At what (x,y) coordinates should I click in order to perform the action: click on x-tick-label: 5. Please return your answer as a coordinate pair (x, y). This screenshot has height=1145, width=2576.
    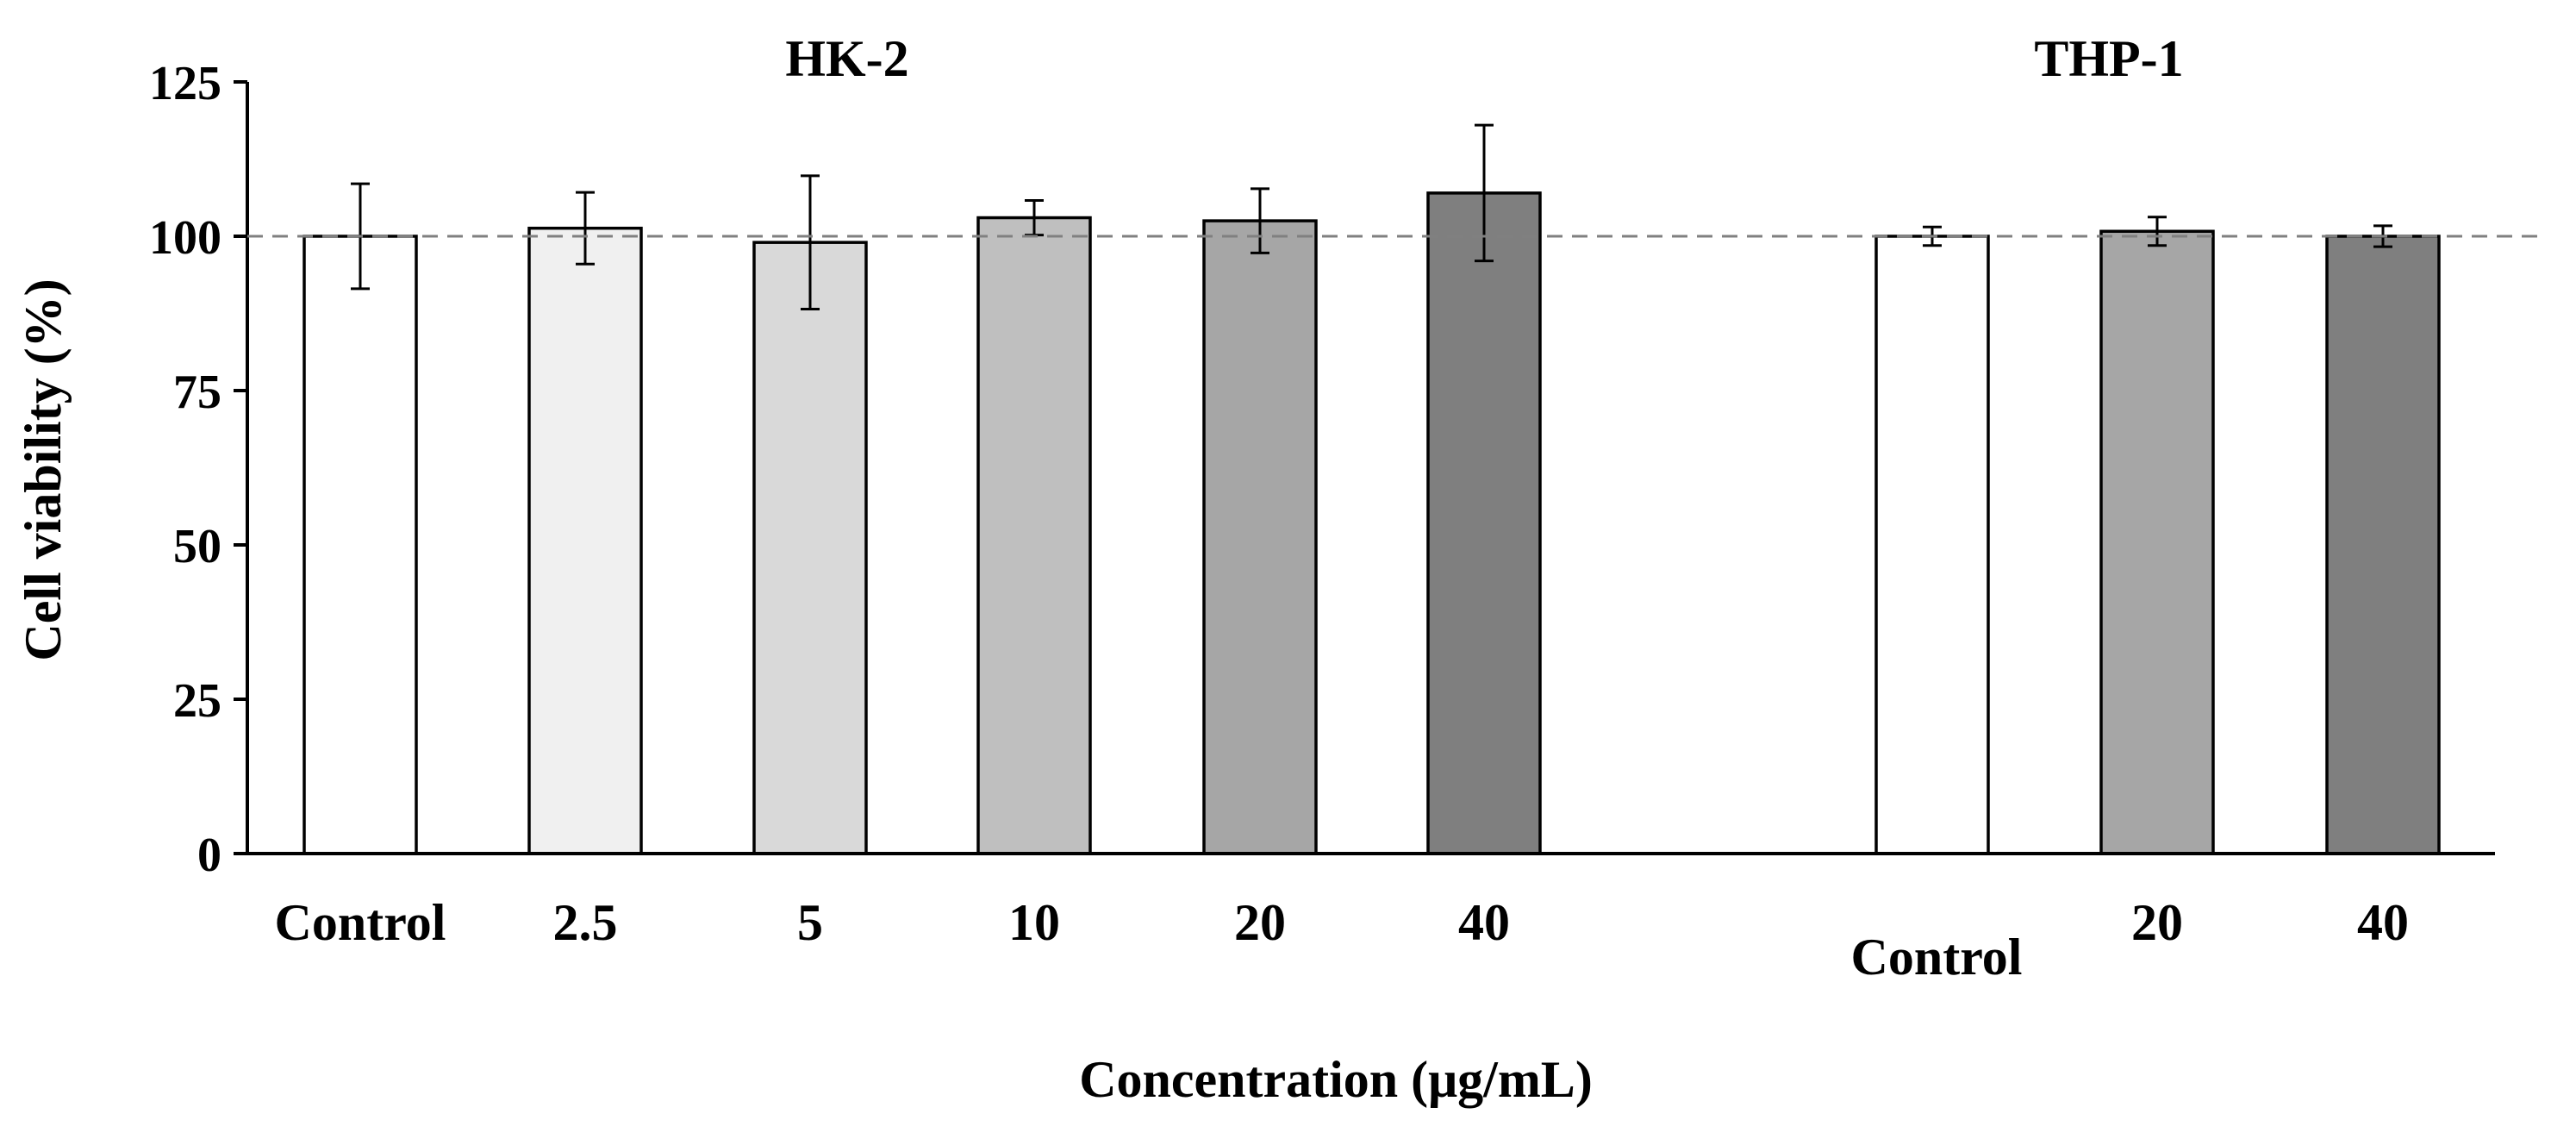
    Looking at the image, I should click on (810, 922).